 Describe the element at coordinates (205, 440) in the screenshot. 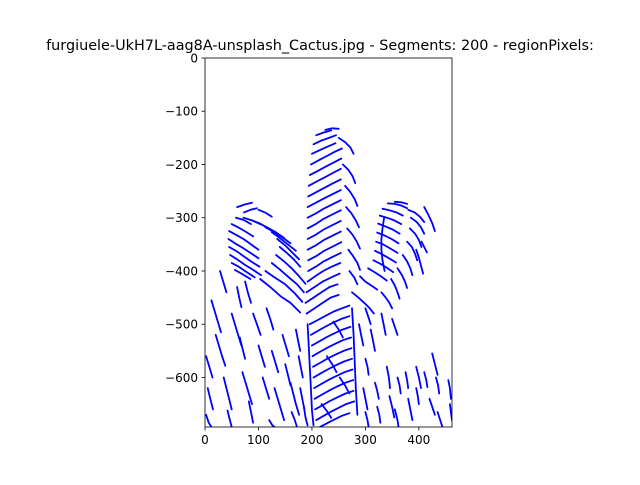

I see `x-tick-label: 0` at that location.